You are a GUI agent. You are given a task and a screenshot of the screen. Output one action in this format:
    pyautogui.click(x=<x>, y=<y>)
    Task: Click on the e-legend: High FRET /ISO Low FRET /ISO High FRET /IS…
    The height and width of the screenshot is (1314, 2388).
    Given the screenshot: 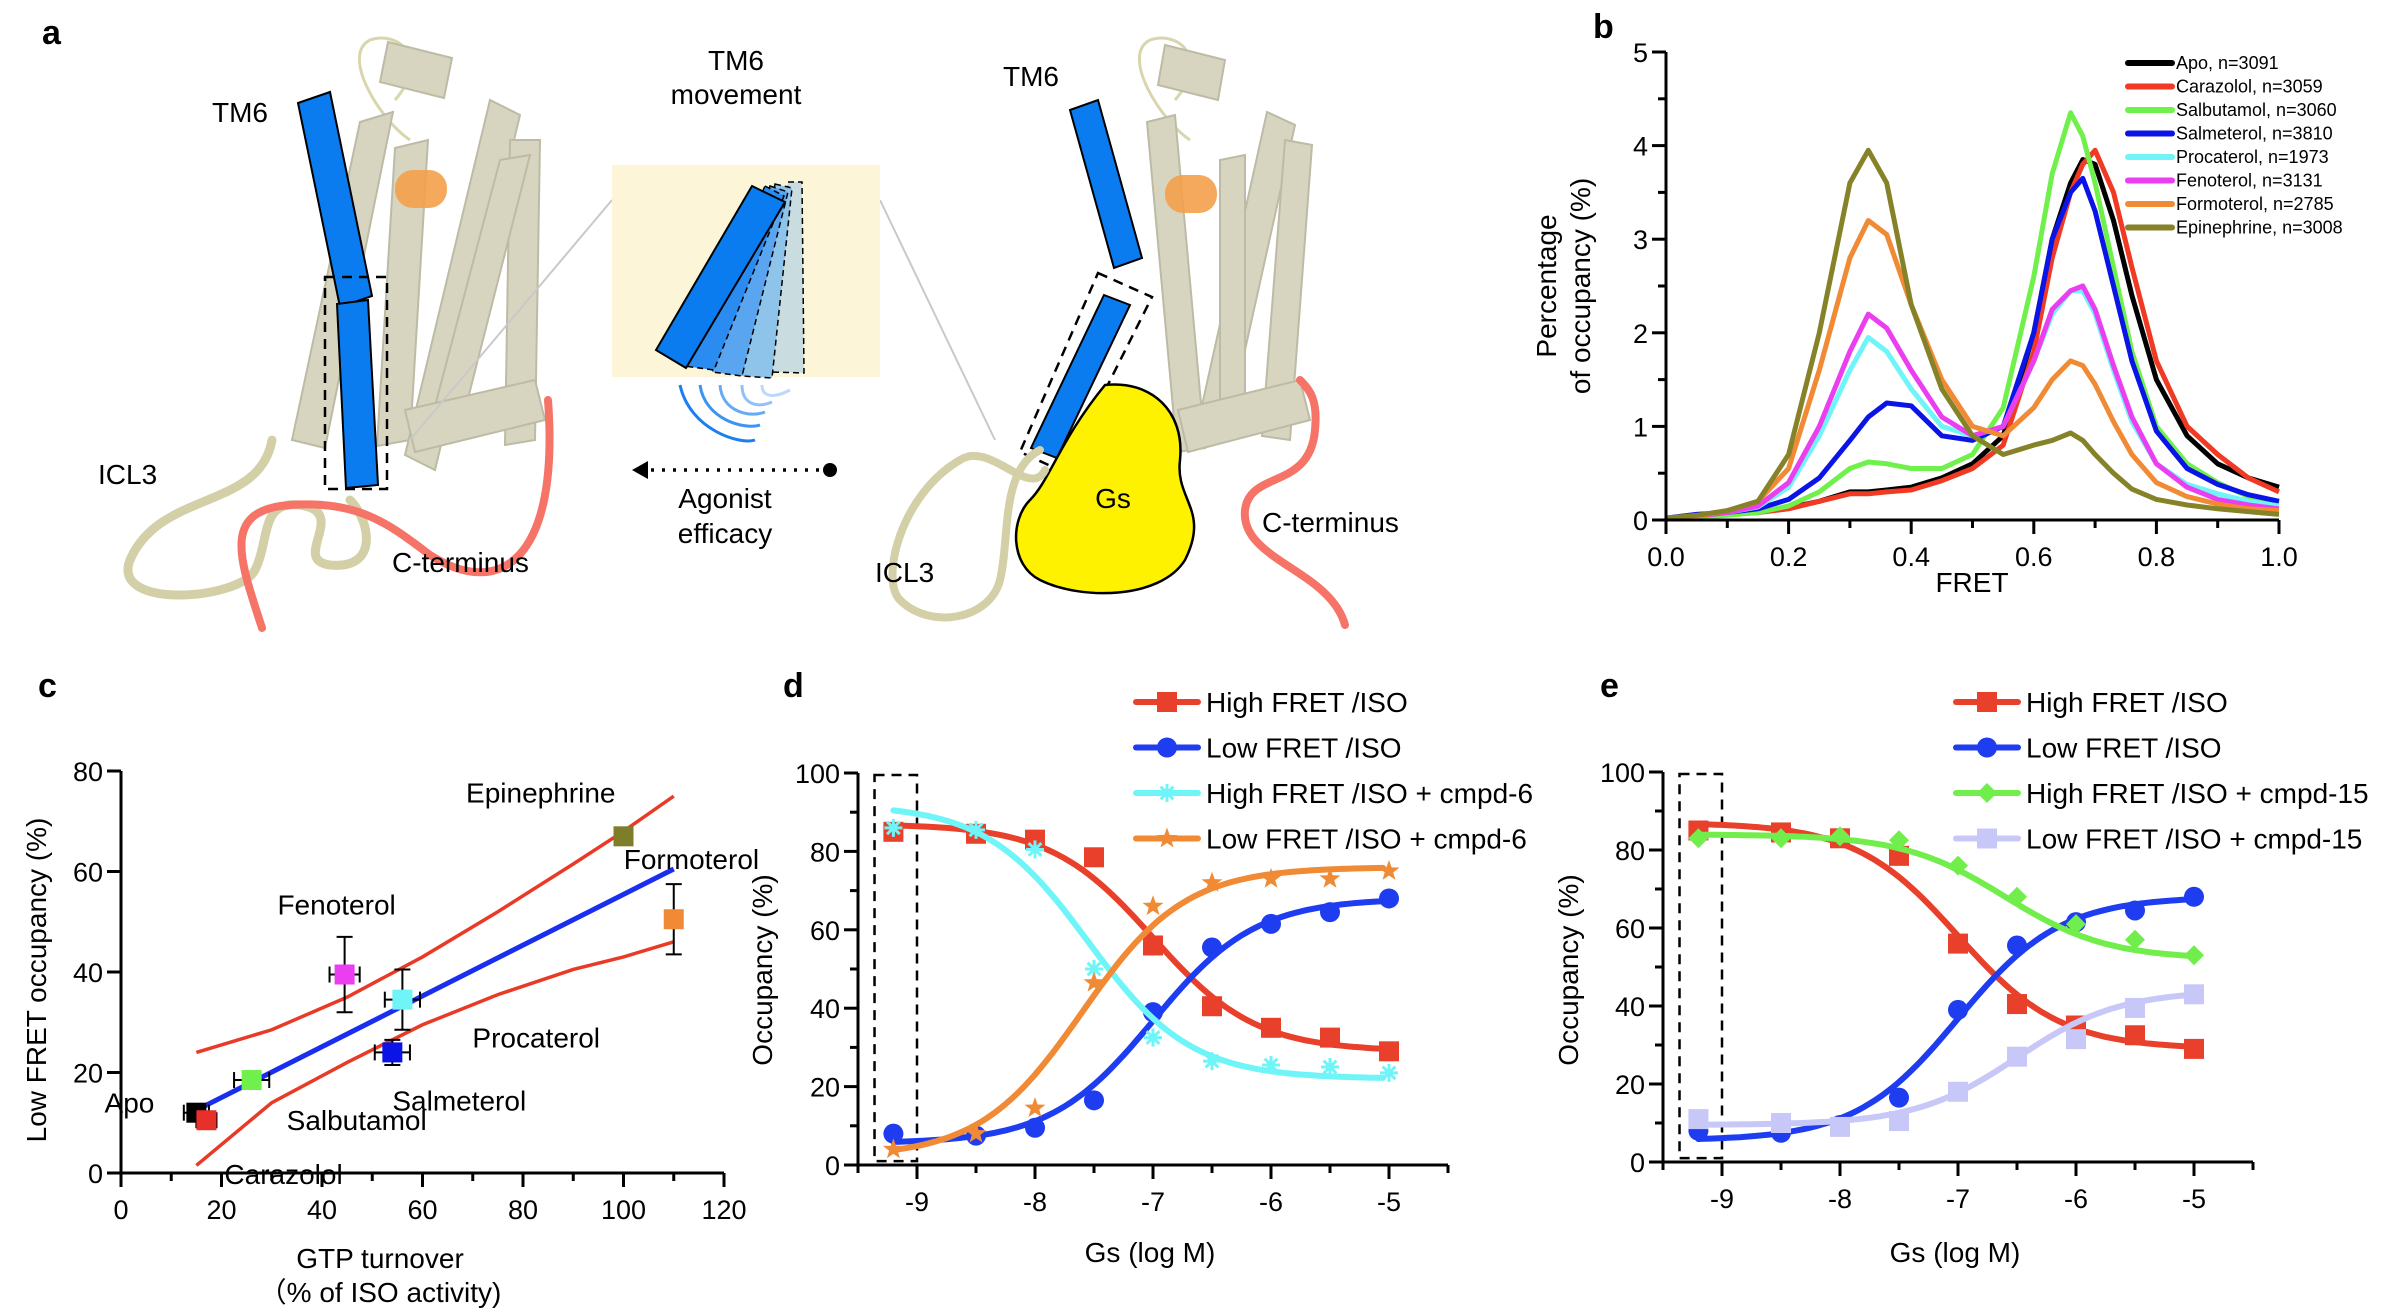 What is the action you would take?
    pyautogui.click(x=2161, y=771)
    